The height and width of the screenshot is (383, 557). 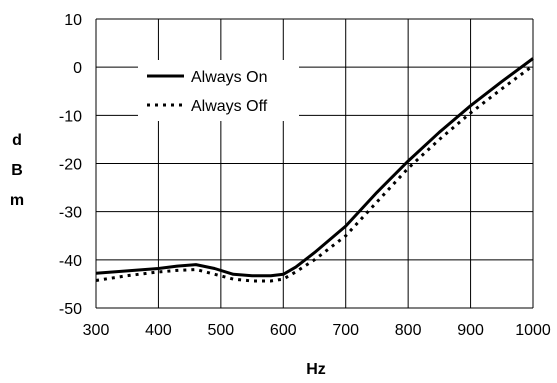 What do you see at coordinates (533, 330) in the screenshot?
I see `x-tick-label: 1000` at bounding box center [533, 330].